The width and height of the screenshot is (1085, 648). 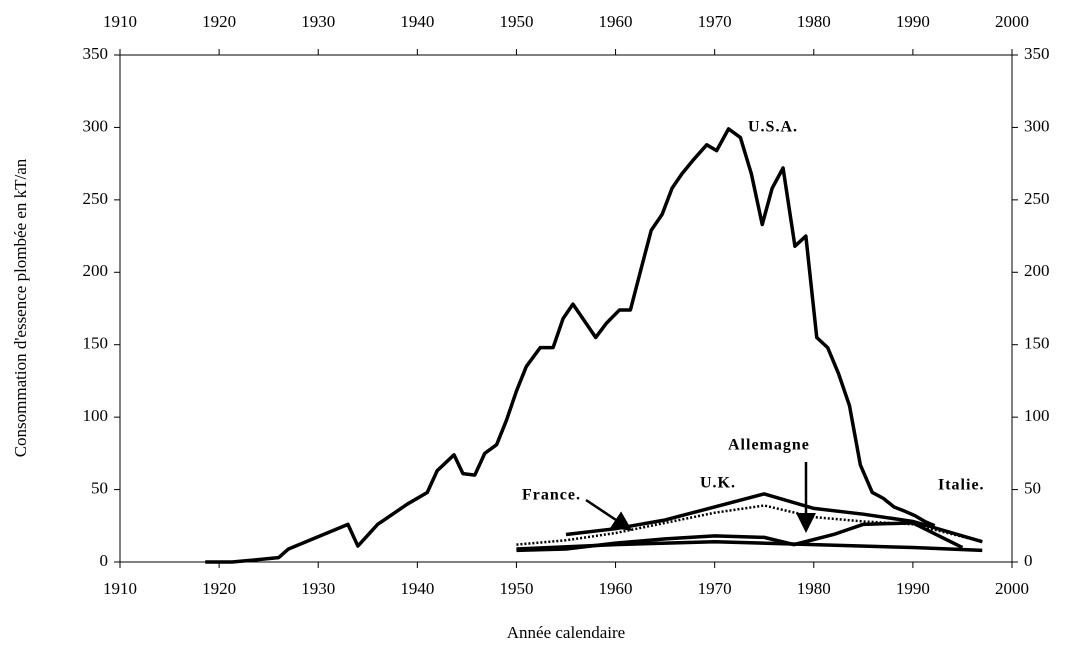 I want to click on x-axis-title: Année calendaire, so click(x=566, y=632).